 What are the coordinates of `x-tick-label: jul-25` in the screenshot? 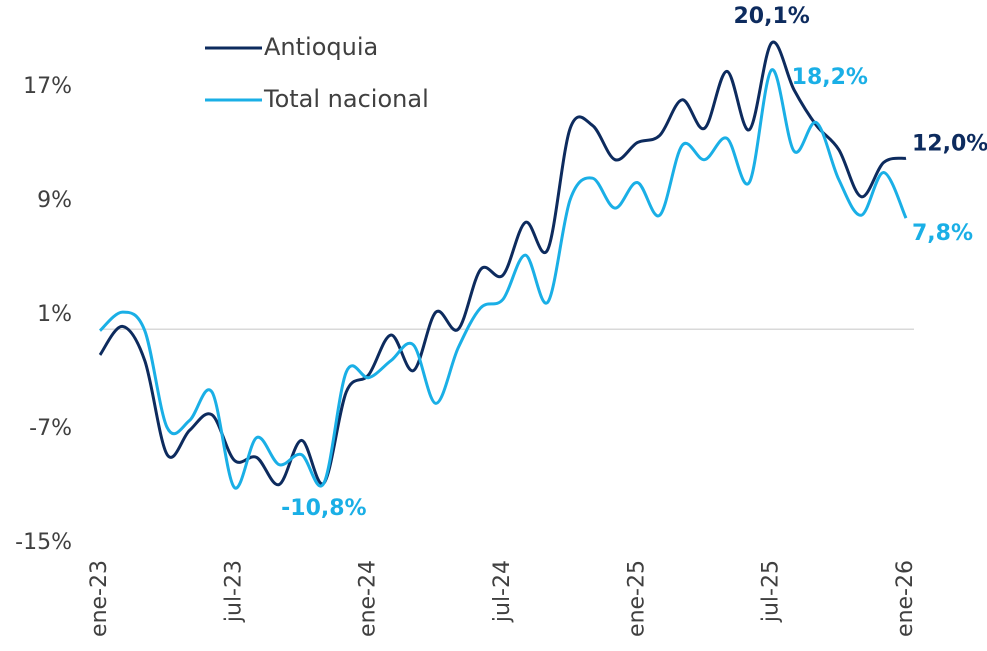 It's located at (771, 591).